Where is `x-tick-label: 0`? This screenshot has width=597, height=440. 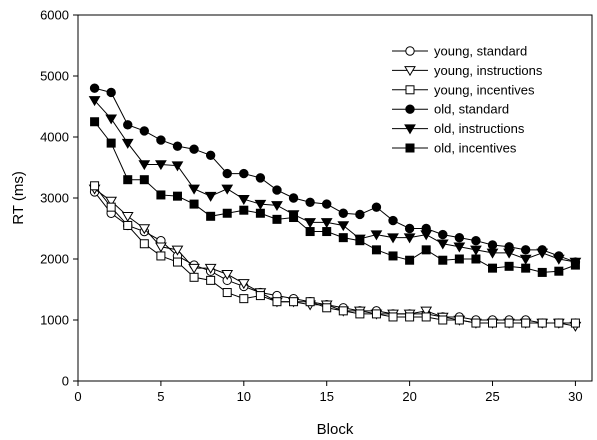 x-tick-label: 0 is located at coordinates (77, 396).